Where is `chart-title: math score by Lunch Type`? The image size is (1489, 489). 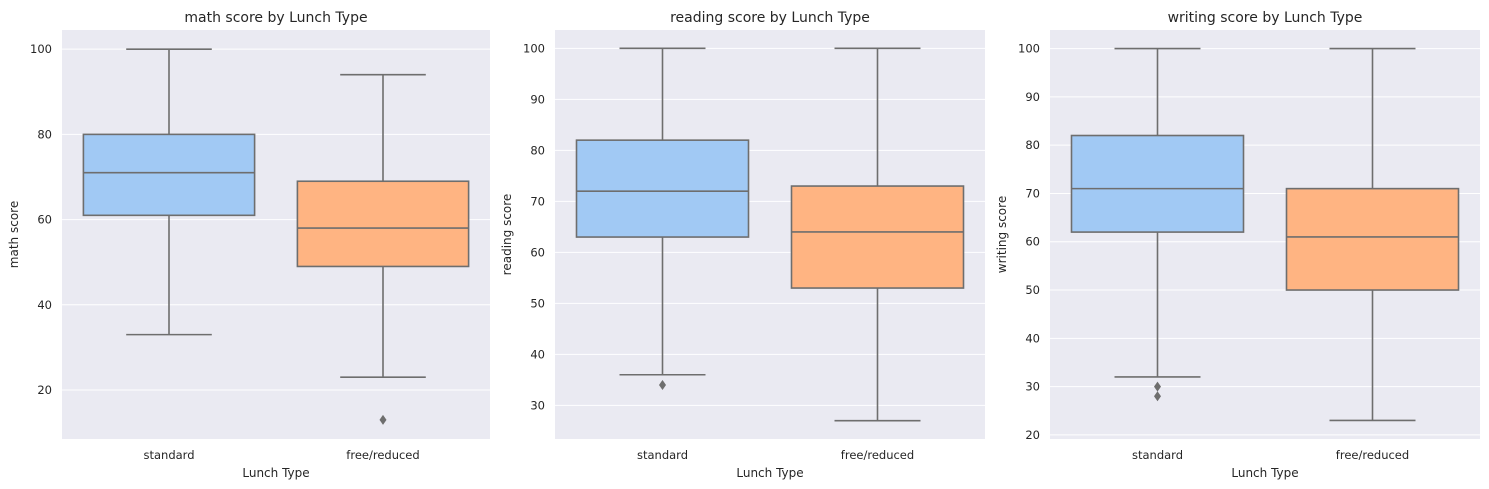
chart-title: math score by Lunch Type is located at coordinates (275, 18).